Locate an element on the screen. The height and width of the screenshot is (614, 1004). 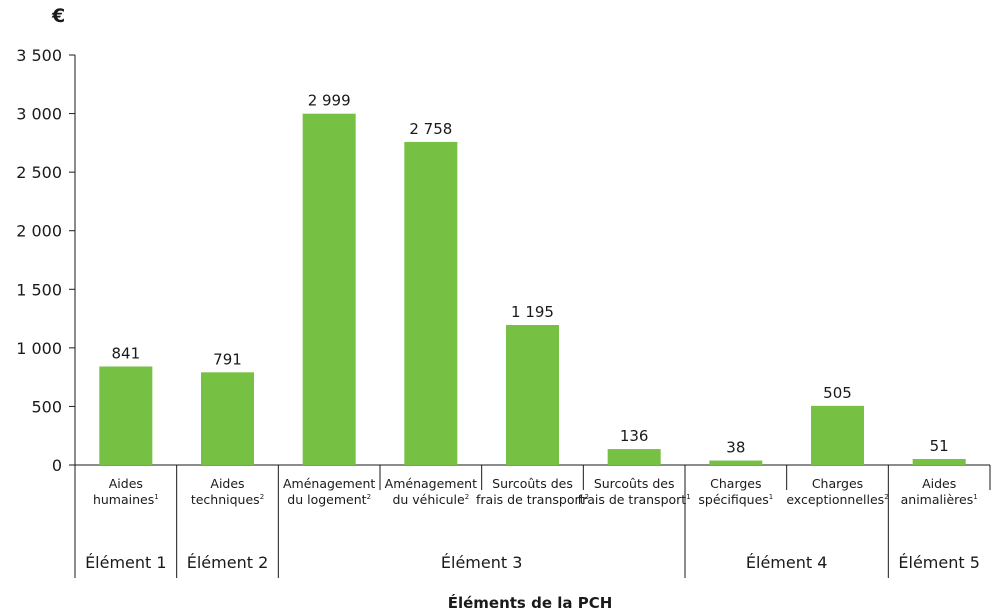
group-label: Élément 2 is located at coordinates (228, 562).